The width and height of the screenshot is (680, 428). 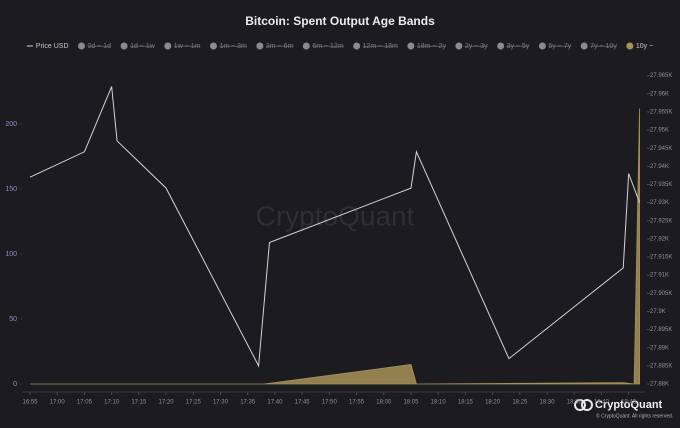 I want to click on y2-tick-label: 27.905K, so click(x=661, y=294).